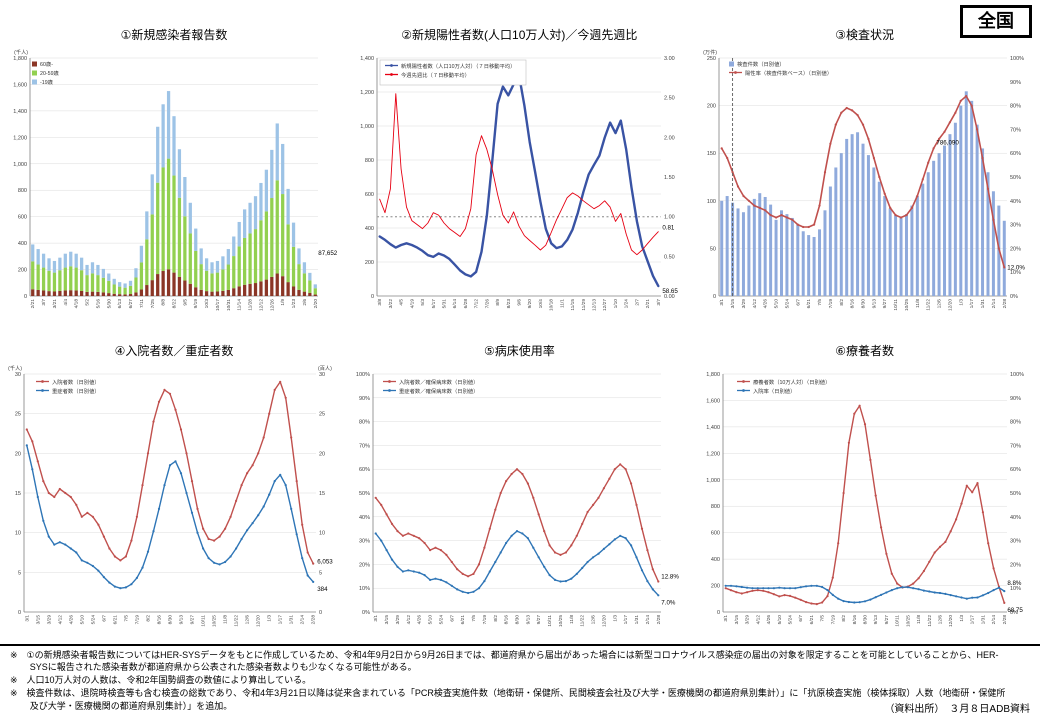 Image resolution: width=1040 pixels, height=720 pixels. What do you see at coordinates (77, 304) in the screenshot?
I see `svg-text: 4/18` at bounding box center [77, 304].